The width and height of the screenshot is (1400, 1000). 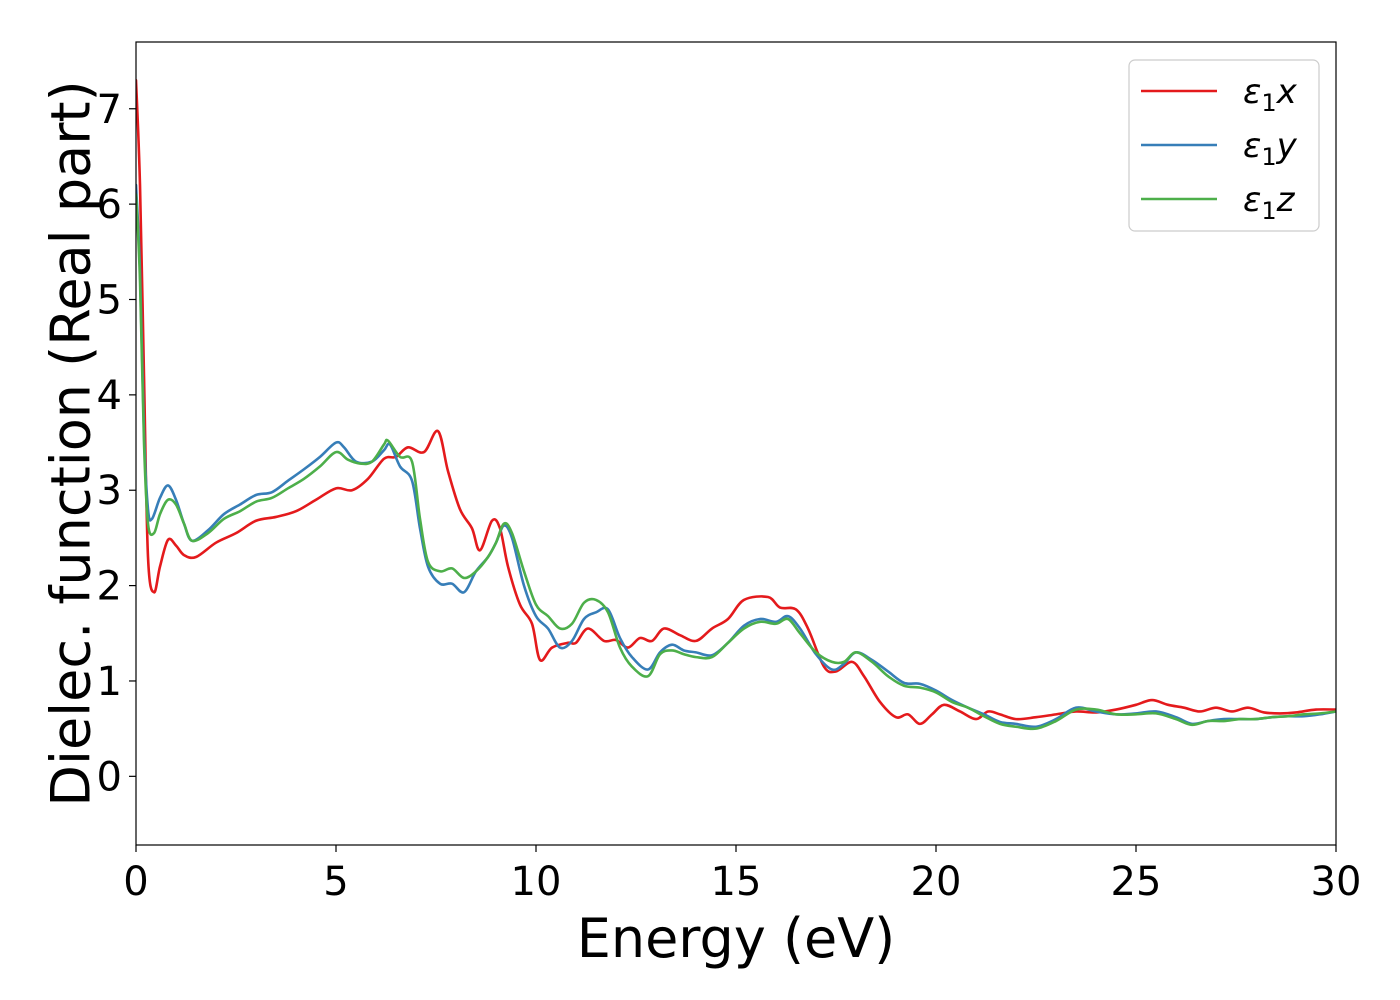 I want to click on x-axis-ticks: 0 5 10 15 20 25 30, so click(x=742, y=875).